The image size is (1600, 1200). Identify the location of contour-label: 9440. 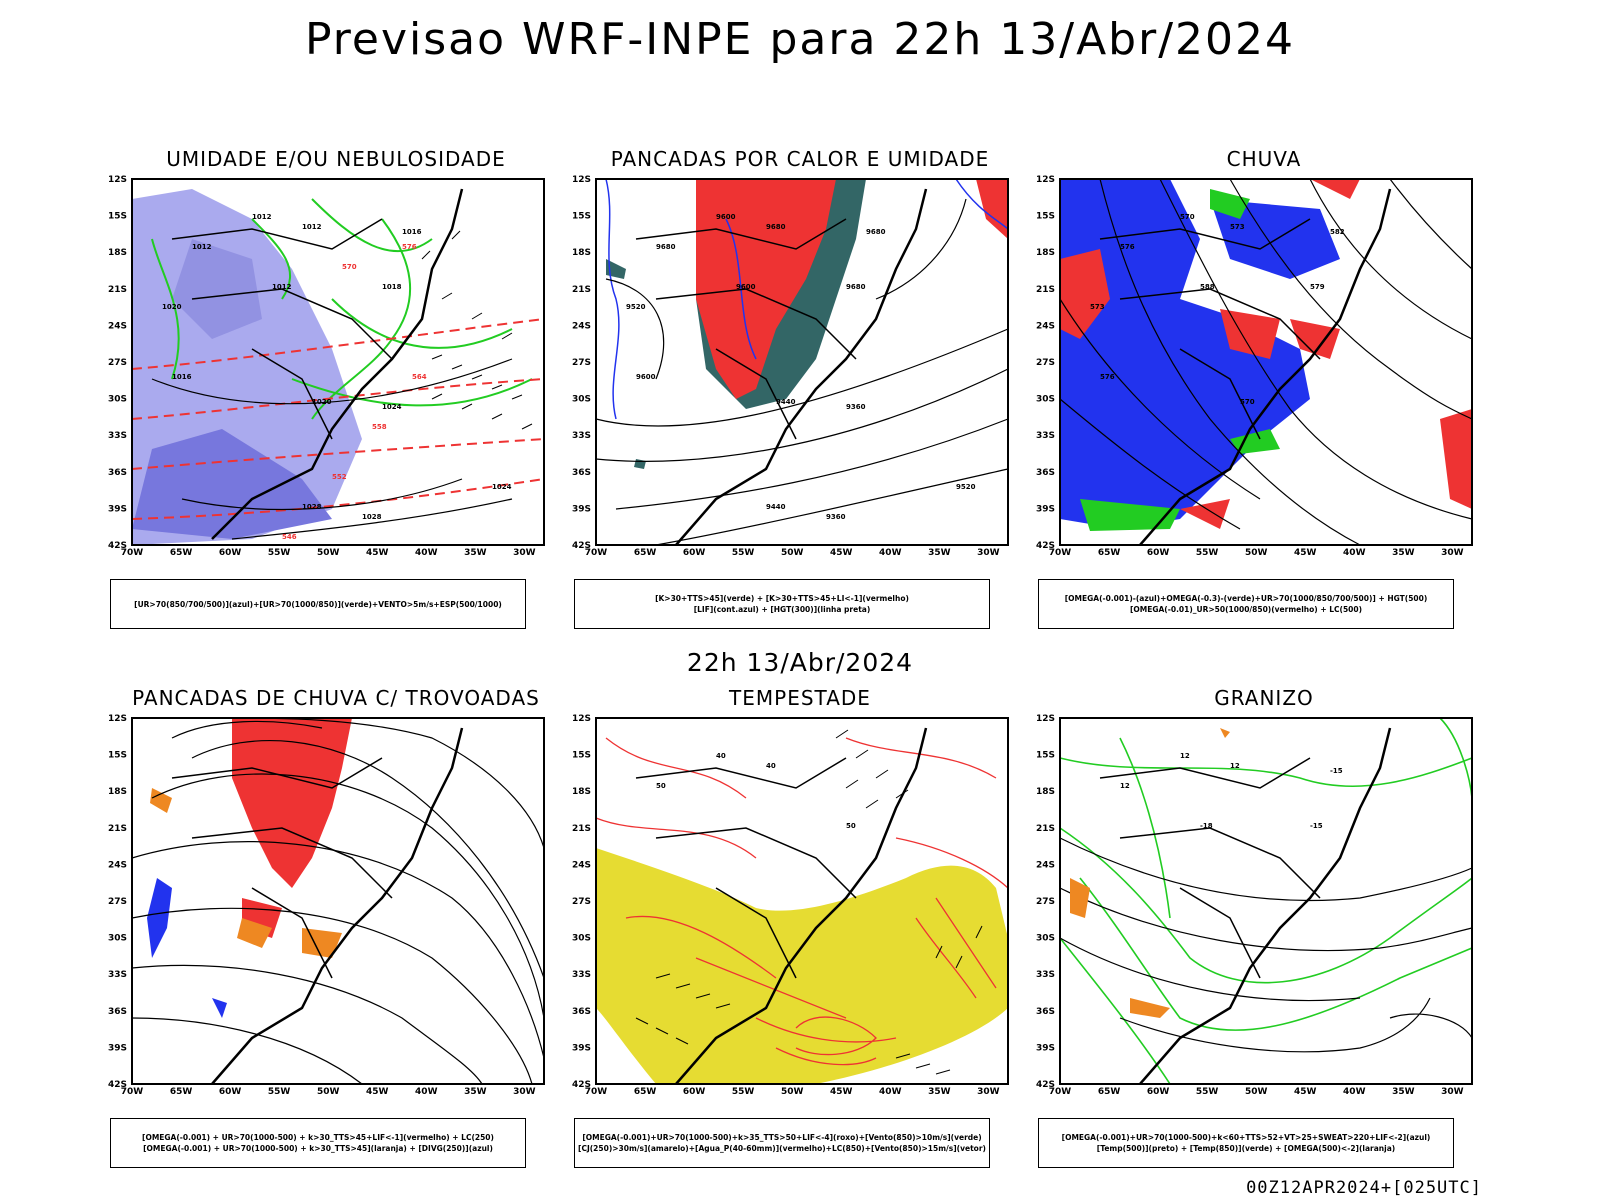
(786, 402).